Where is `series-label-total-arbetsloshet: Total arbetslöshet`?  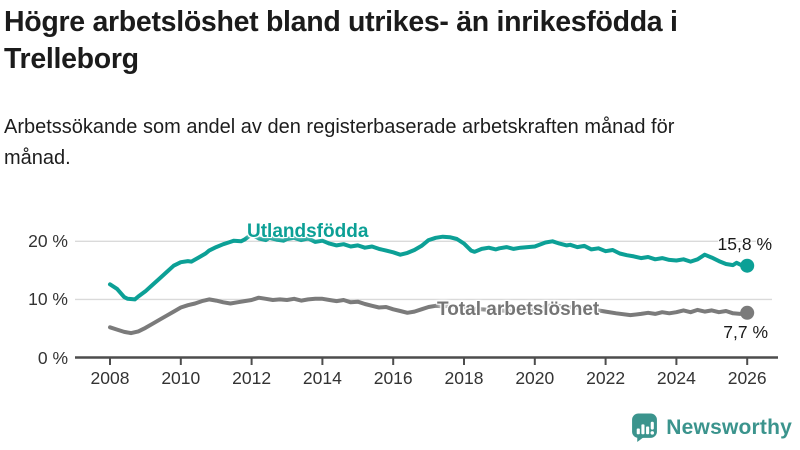
series-label-total-arbetsloshet: Total arbetslöshet is located at coordinates (518, 309).